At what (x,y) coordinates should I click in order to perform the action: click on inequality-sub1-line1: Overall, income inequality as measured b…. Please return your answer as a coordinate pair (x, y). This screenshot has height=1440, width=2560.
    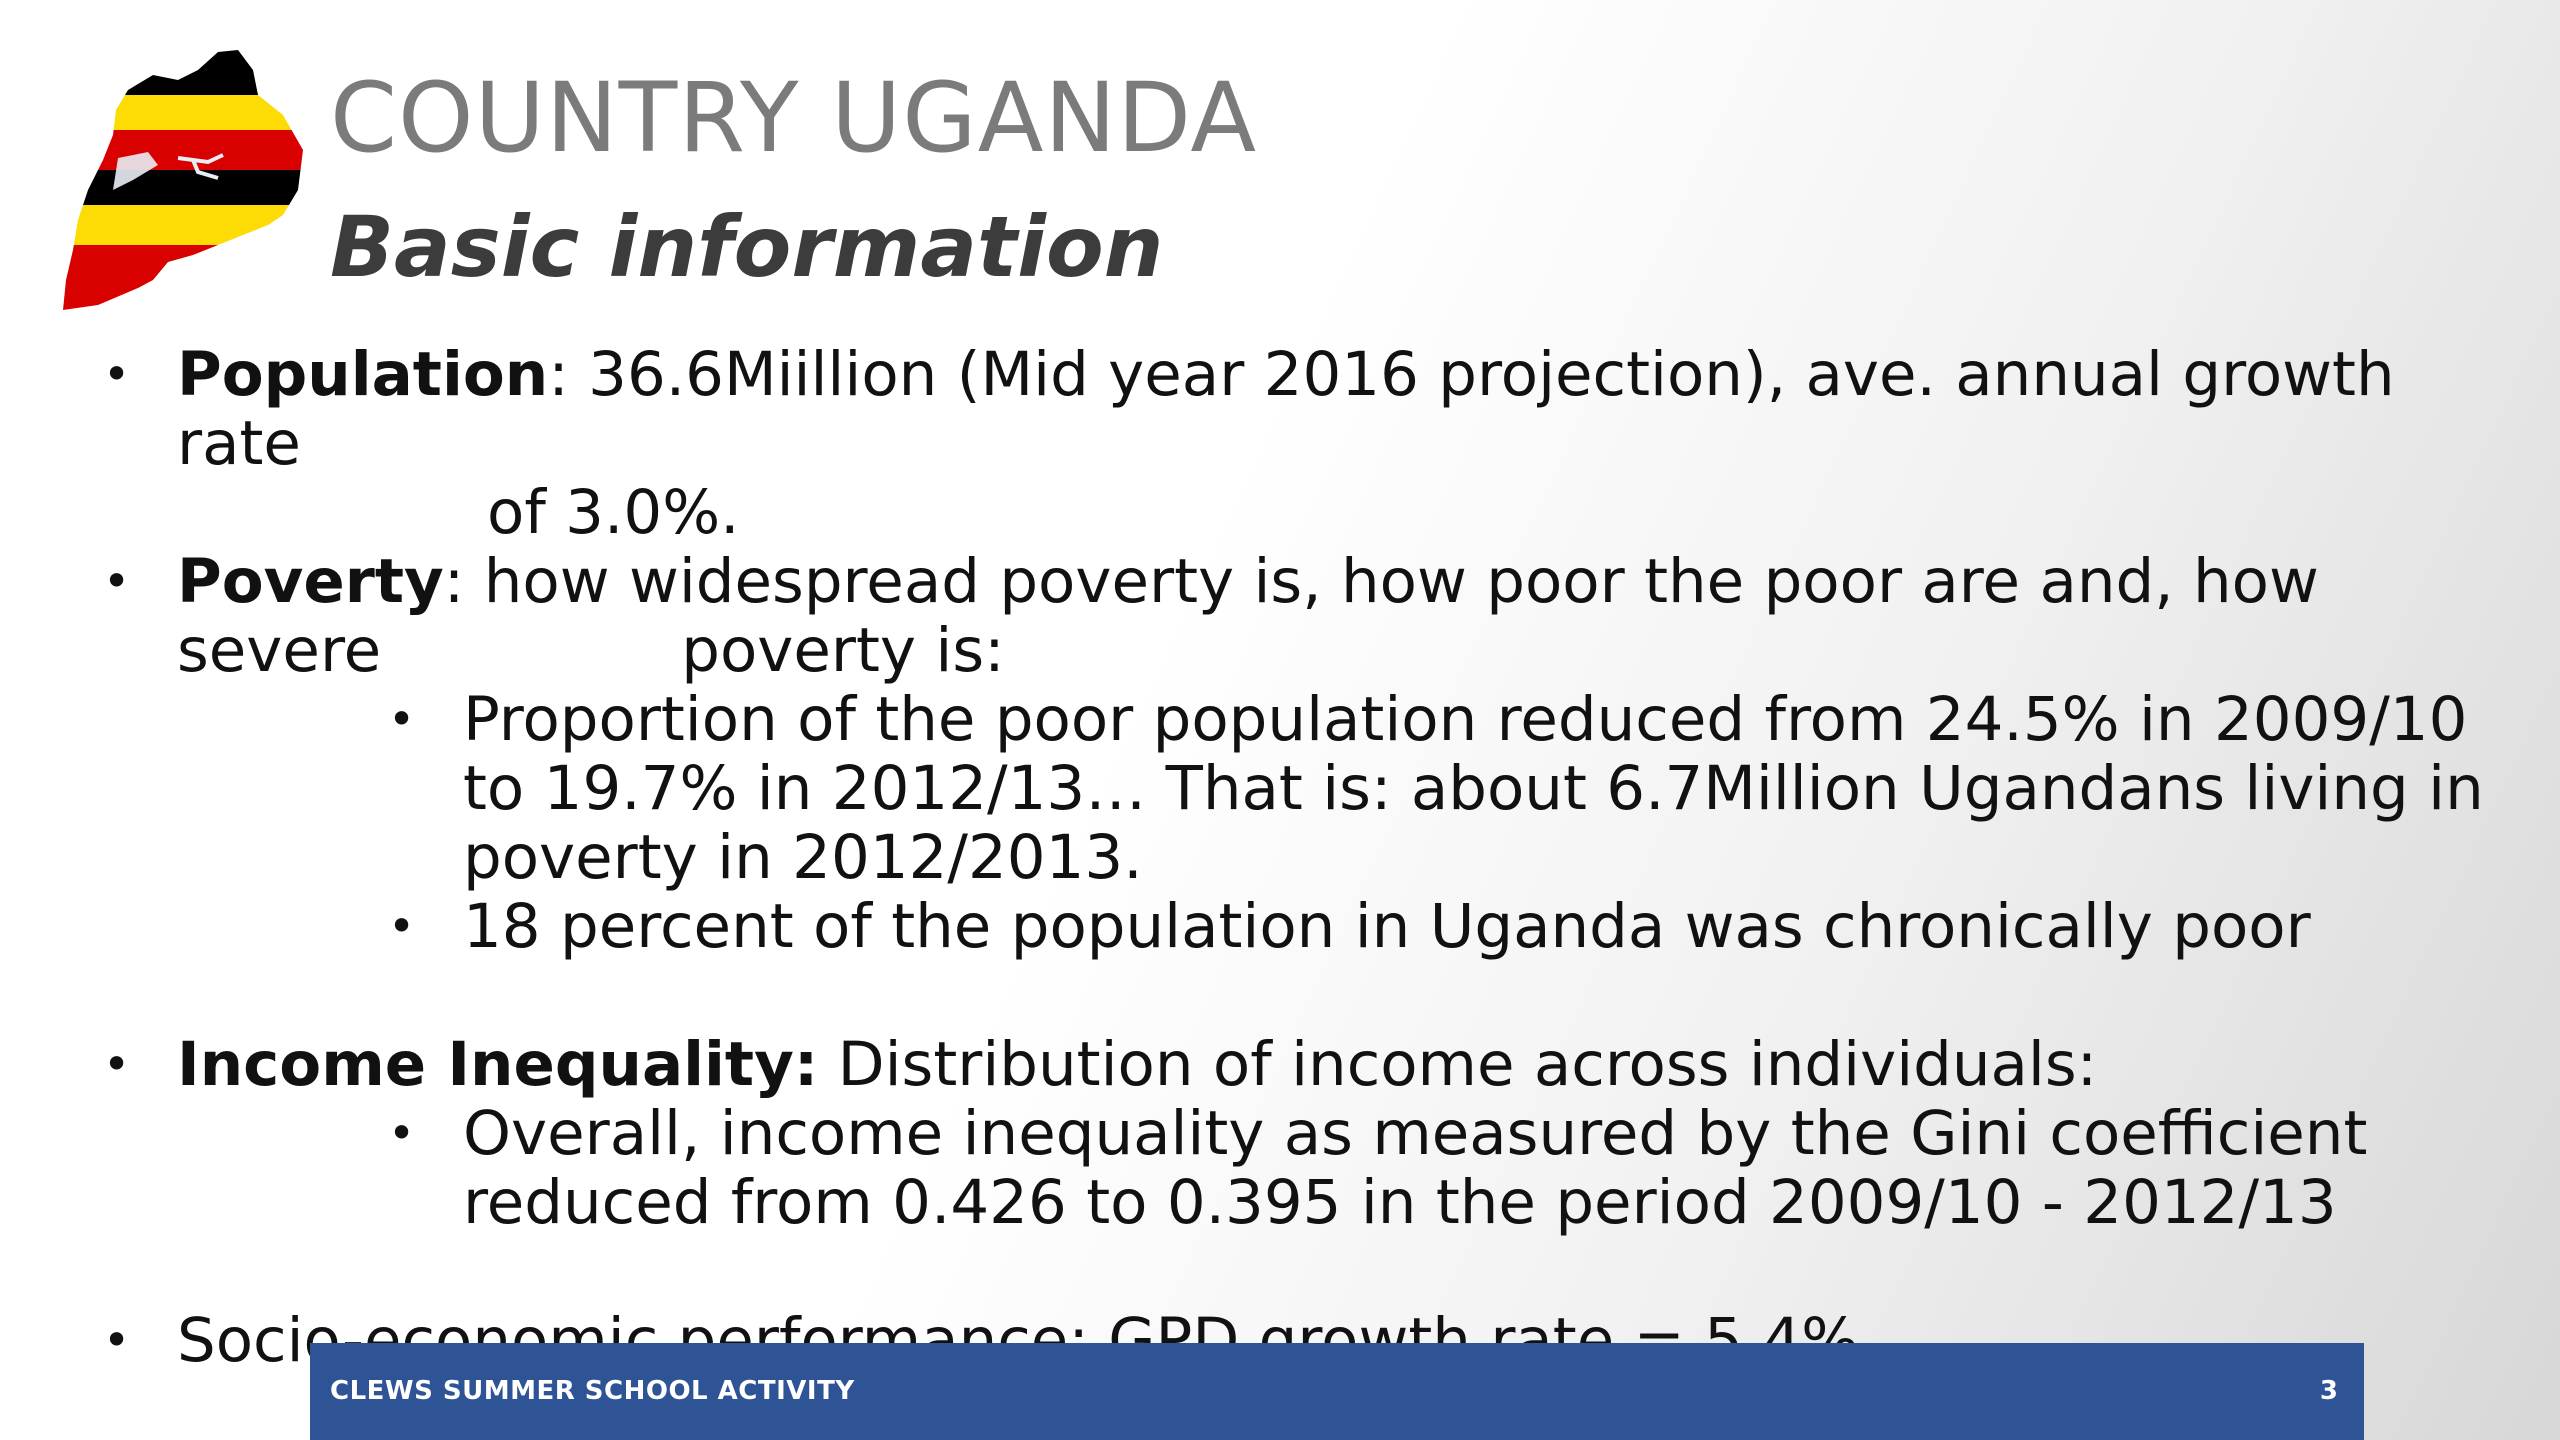
    Looking at the image, I should click on (1415, 1133).